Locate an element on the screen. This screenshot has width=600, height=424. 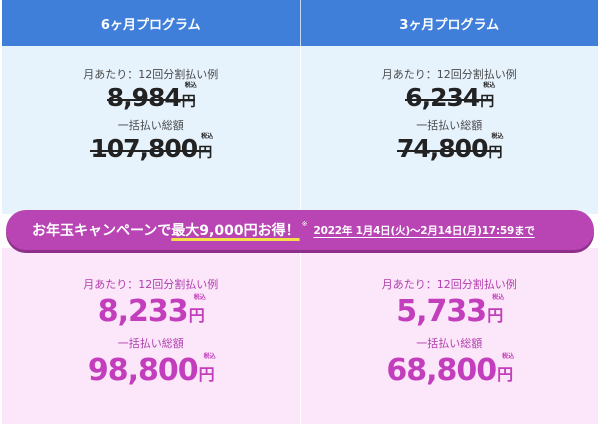
regular-lump-price: 107,800 円 税込 is located at coordinates (152, 148).